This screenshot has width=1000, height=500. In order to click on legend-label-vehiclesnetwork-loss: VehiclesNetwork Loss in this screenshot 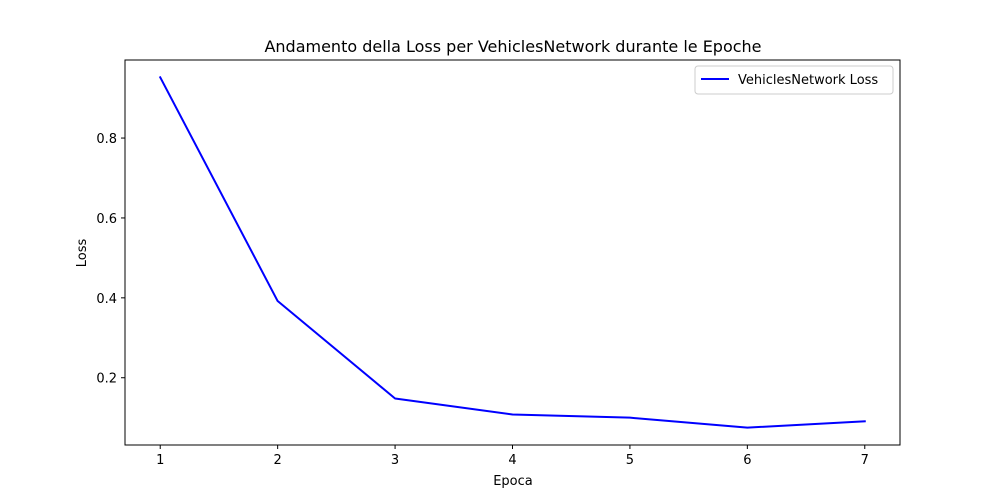, I will do `click(808, 80)`.